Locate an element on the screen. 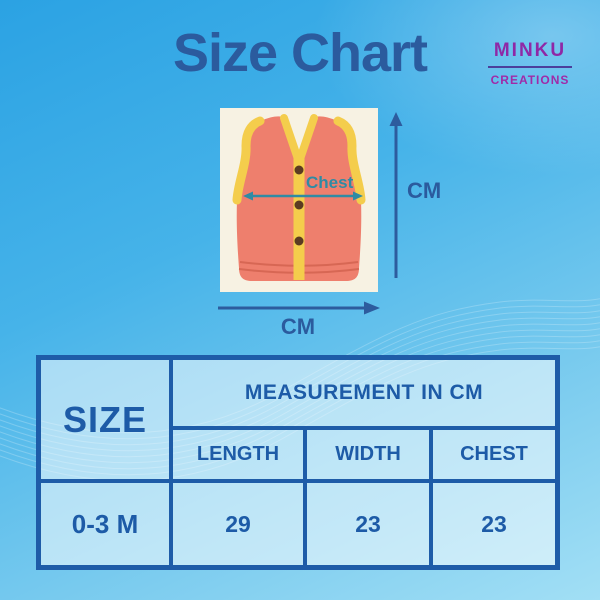 The image size is (600, 600). brand-name: MINKU is located at coordinates (530, 50).